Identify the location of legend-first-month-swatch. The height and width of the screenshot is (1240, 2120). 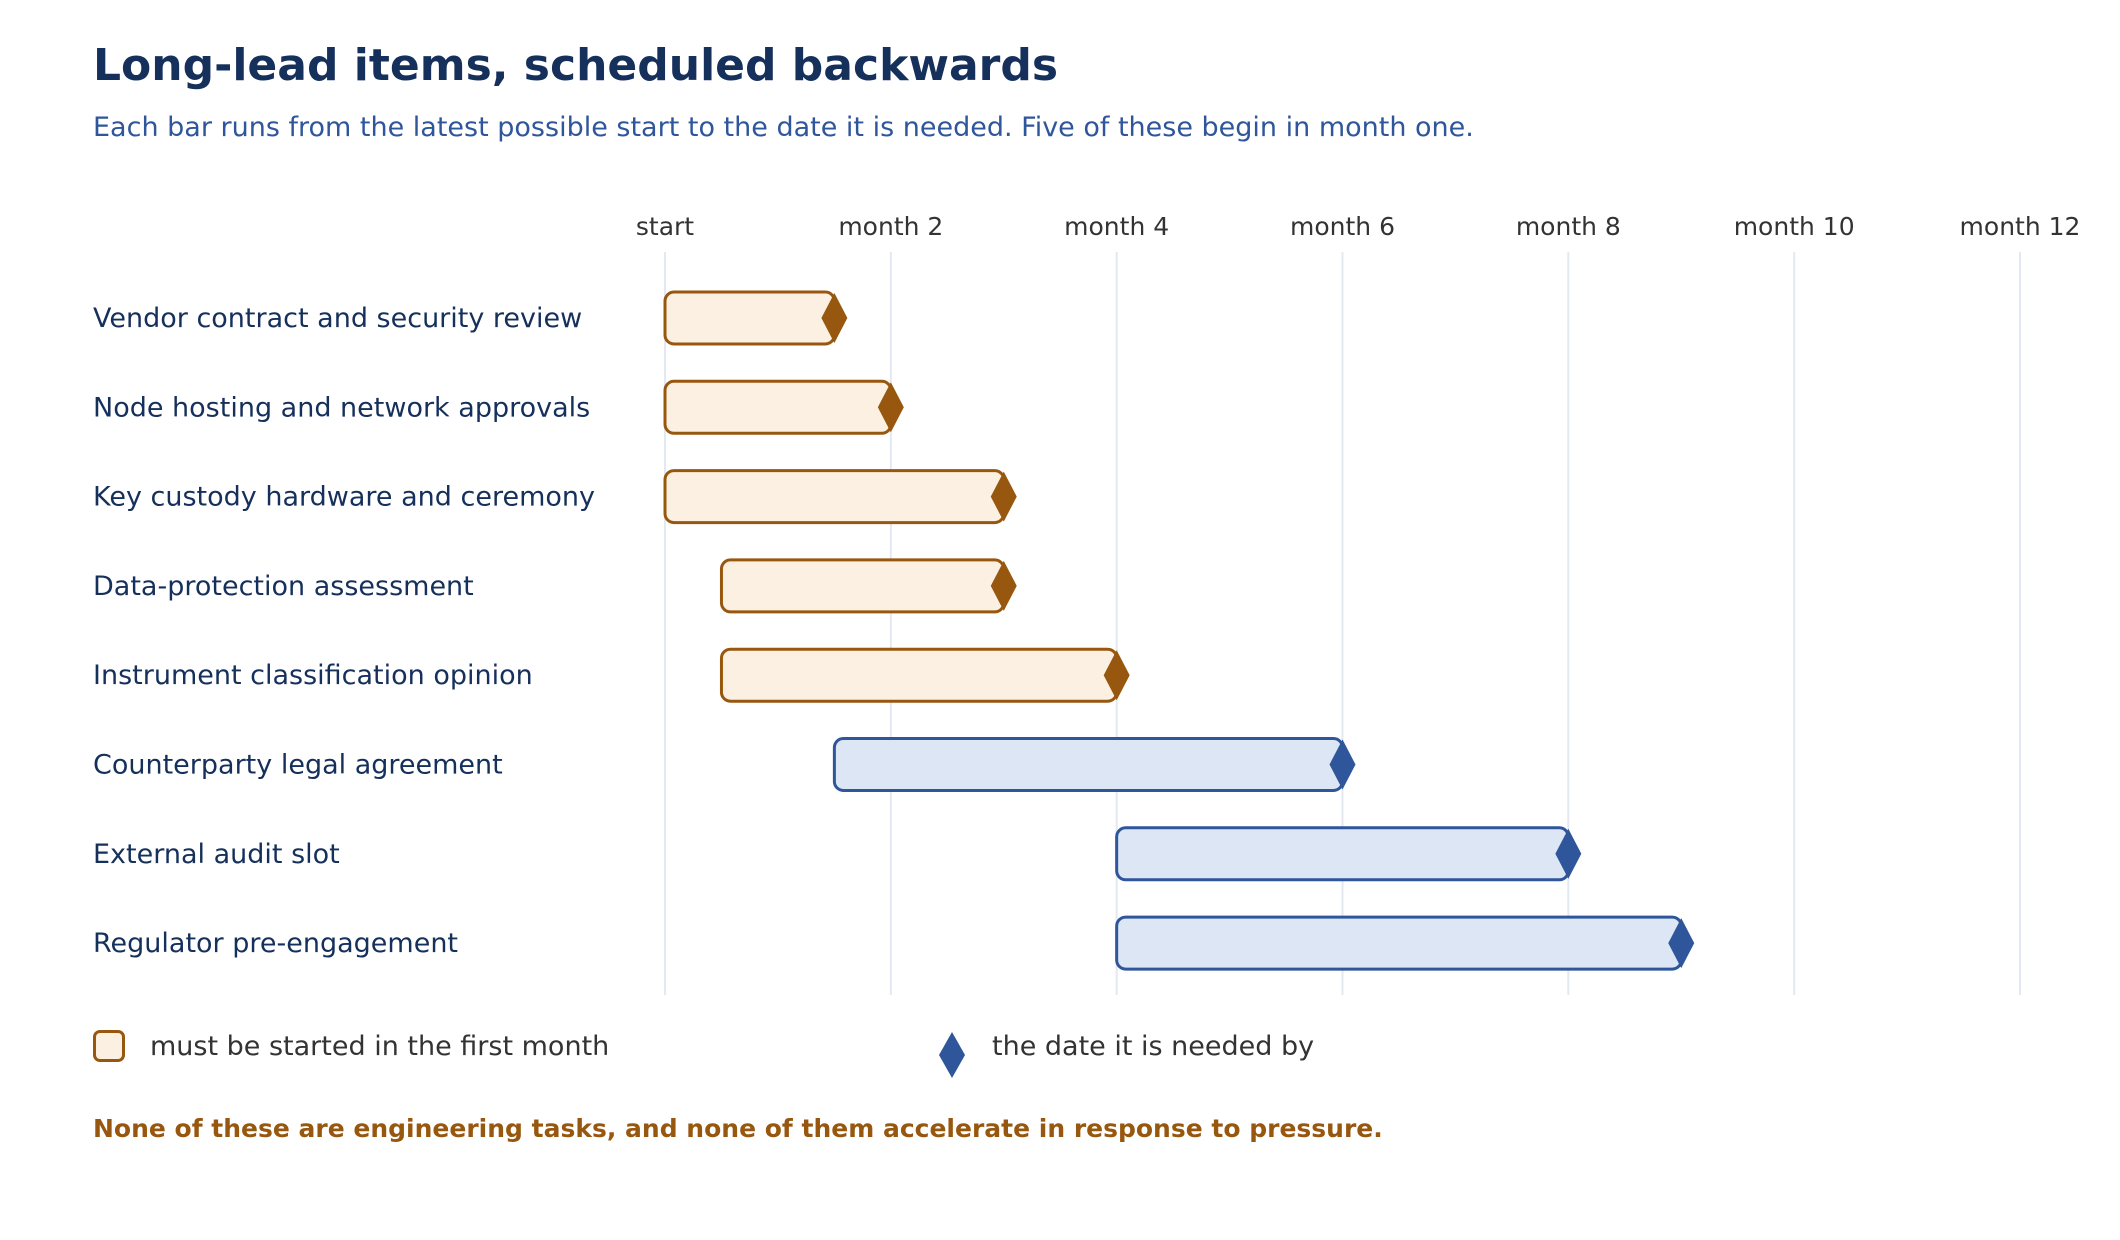
(109, 1046).